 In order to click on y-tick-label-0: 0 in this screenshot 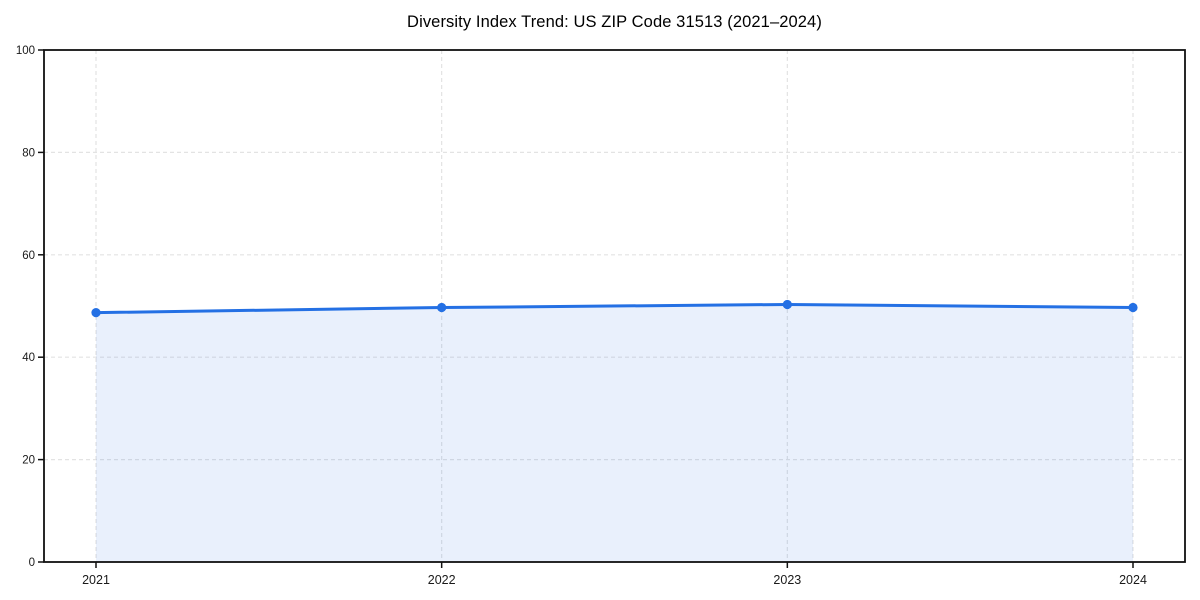, I will do `click(32, 563)`.